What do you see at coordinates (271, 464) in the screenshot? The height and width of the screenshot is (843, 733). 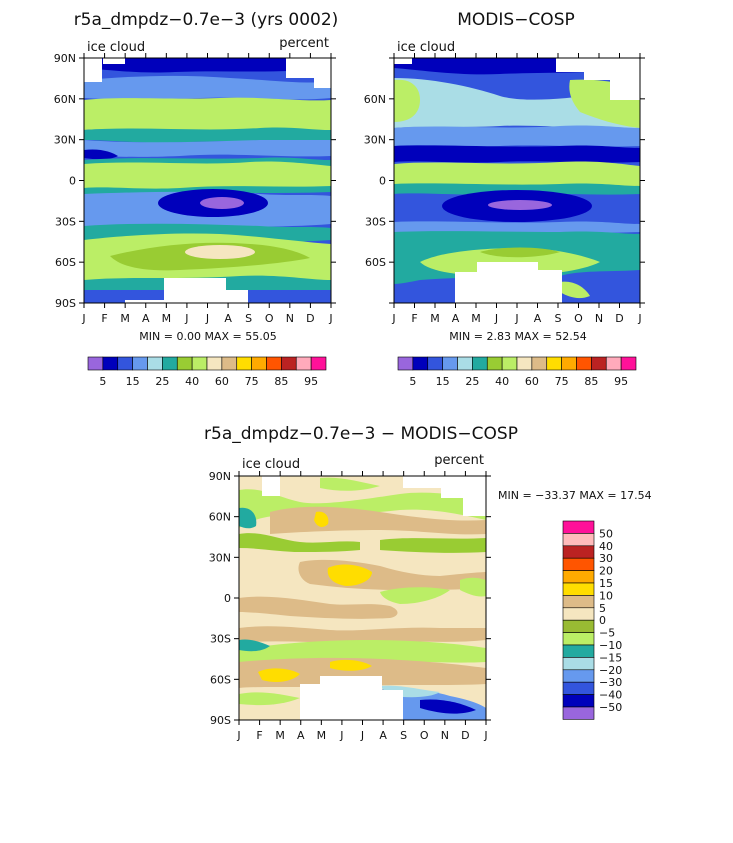 I see `diff-left-label: ice cloud` at bounding box center [271, 464].